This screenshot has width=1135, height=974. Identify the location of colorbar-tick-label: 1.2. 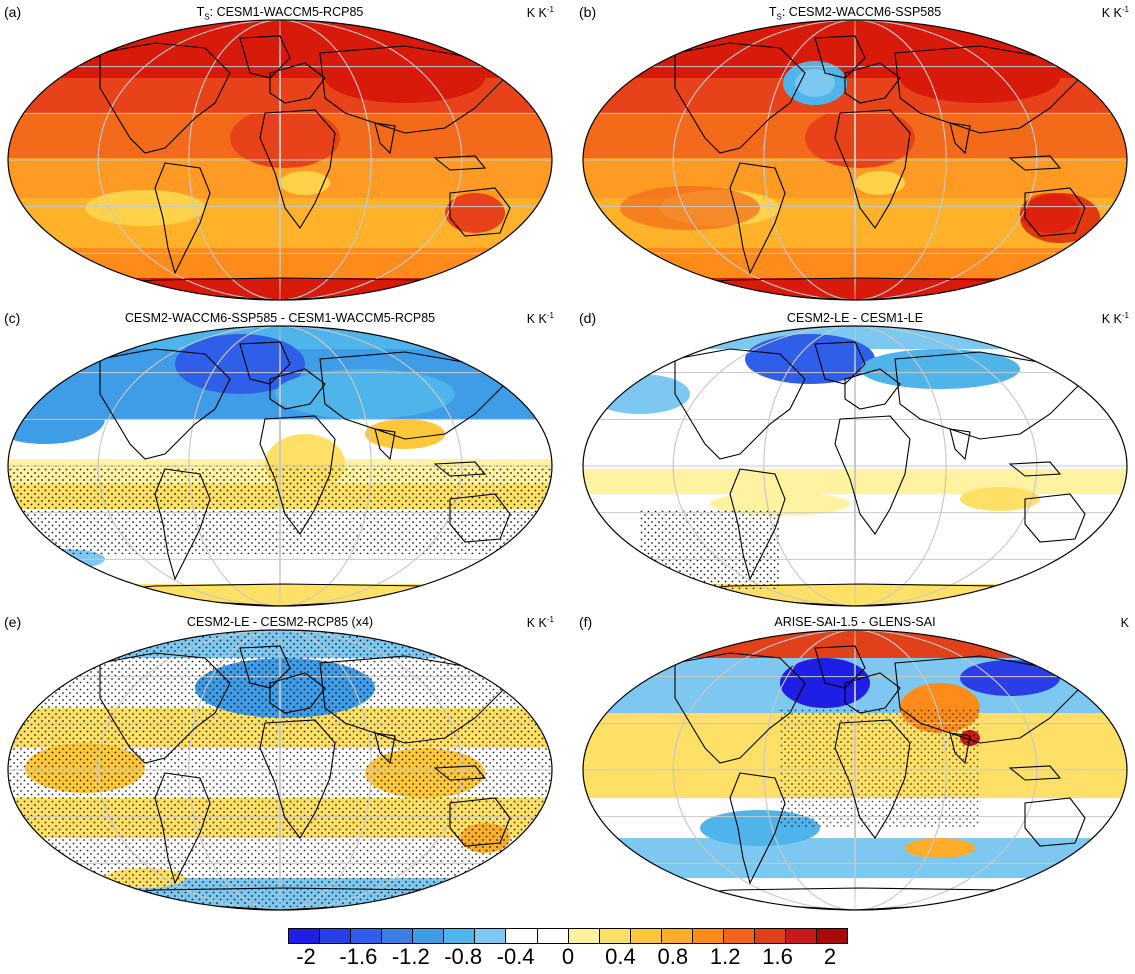
(725, 956).